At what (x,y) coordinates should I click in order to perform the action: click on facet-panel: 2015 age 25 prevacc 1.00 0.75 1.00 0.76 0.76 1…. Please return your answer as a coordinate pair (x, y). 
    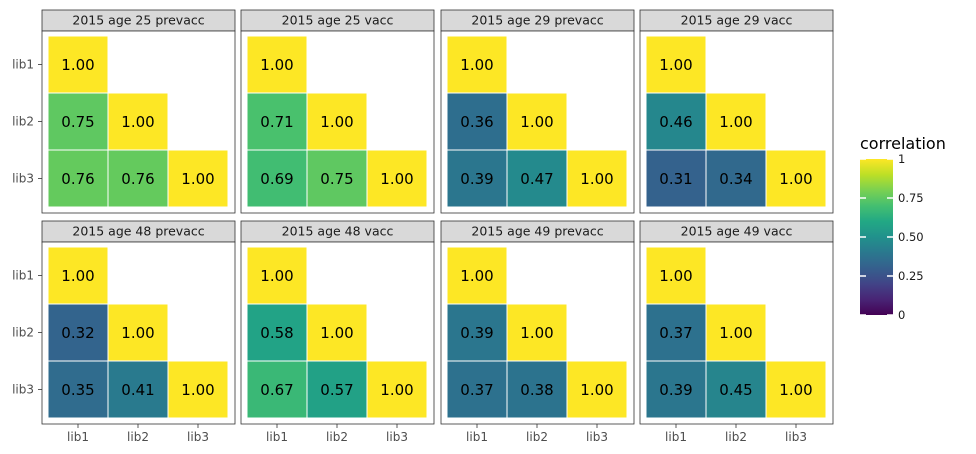
    Looking at the image, I should click on (124, 111).